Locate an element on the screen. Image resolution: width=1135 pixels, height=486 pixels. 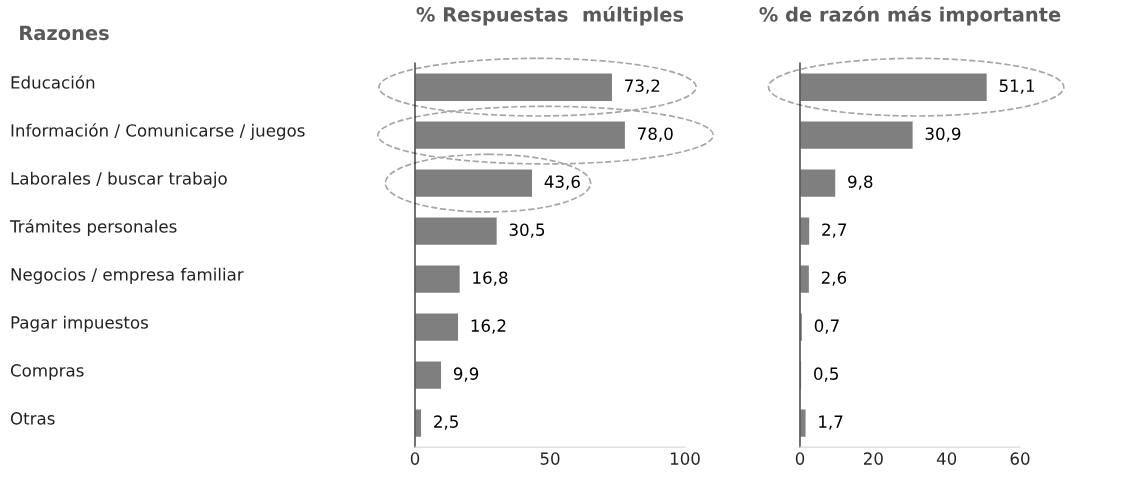
x-tick-label: 50 is located at coordinates (550, 458).